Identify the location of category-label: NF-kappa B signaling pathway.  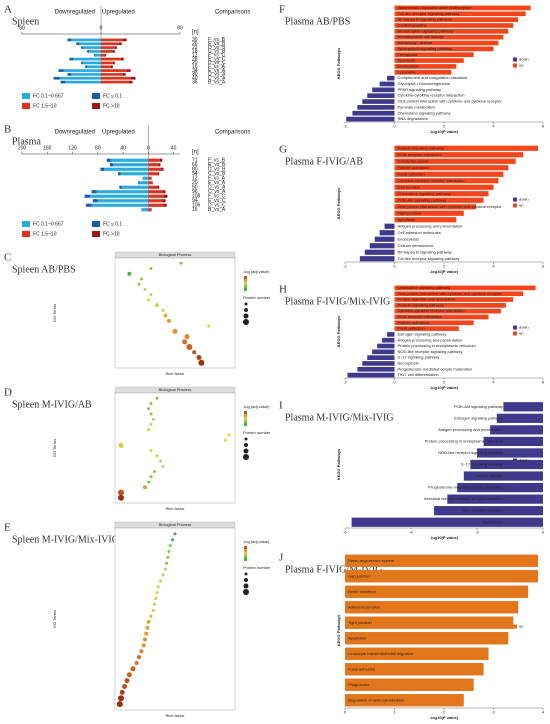
(425, 19).